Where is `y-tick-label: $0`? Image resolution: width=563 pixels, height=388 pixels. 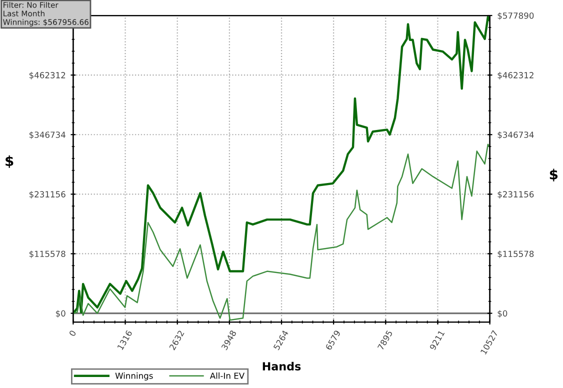 y-tick-label: $0 is located at coordinates (61, 314).